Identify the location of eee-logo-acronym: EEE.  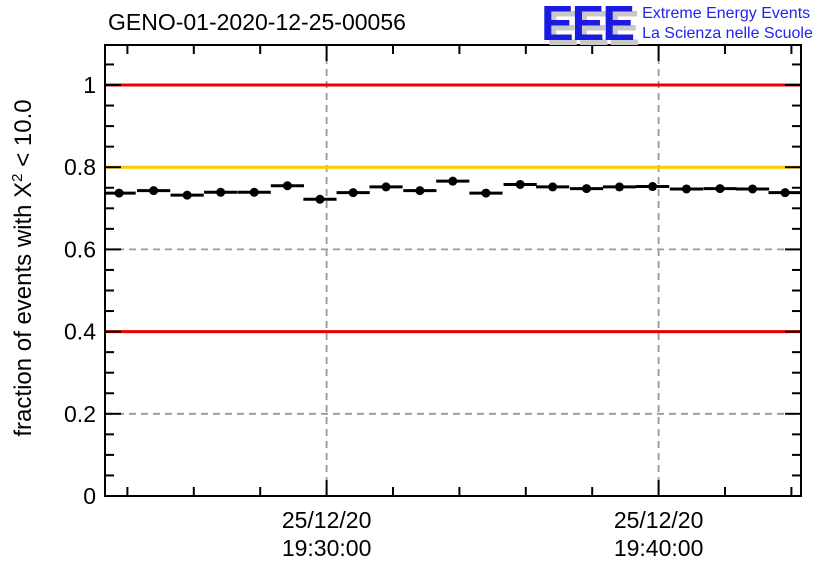
(588, 25).